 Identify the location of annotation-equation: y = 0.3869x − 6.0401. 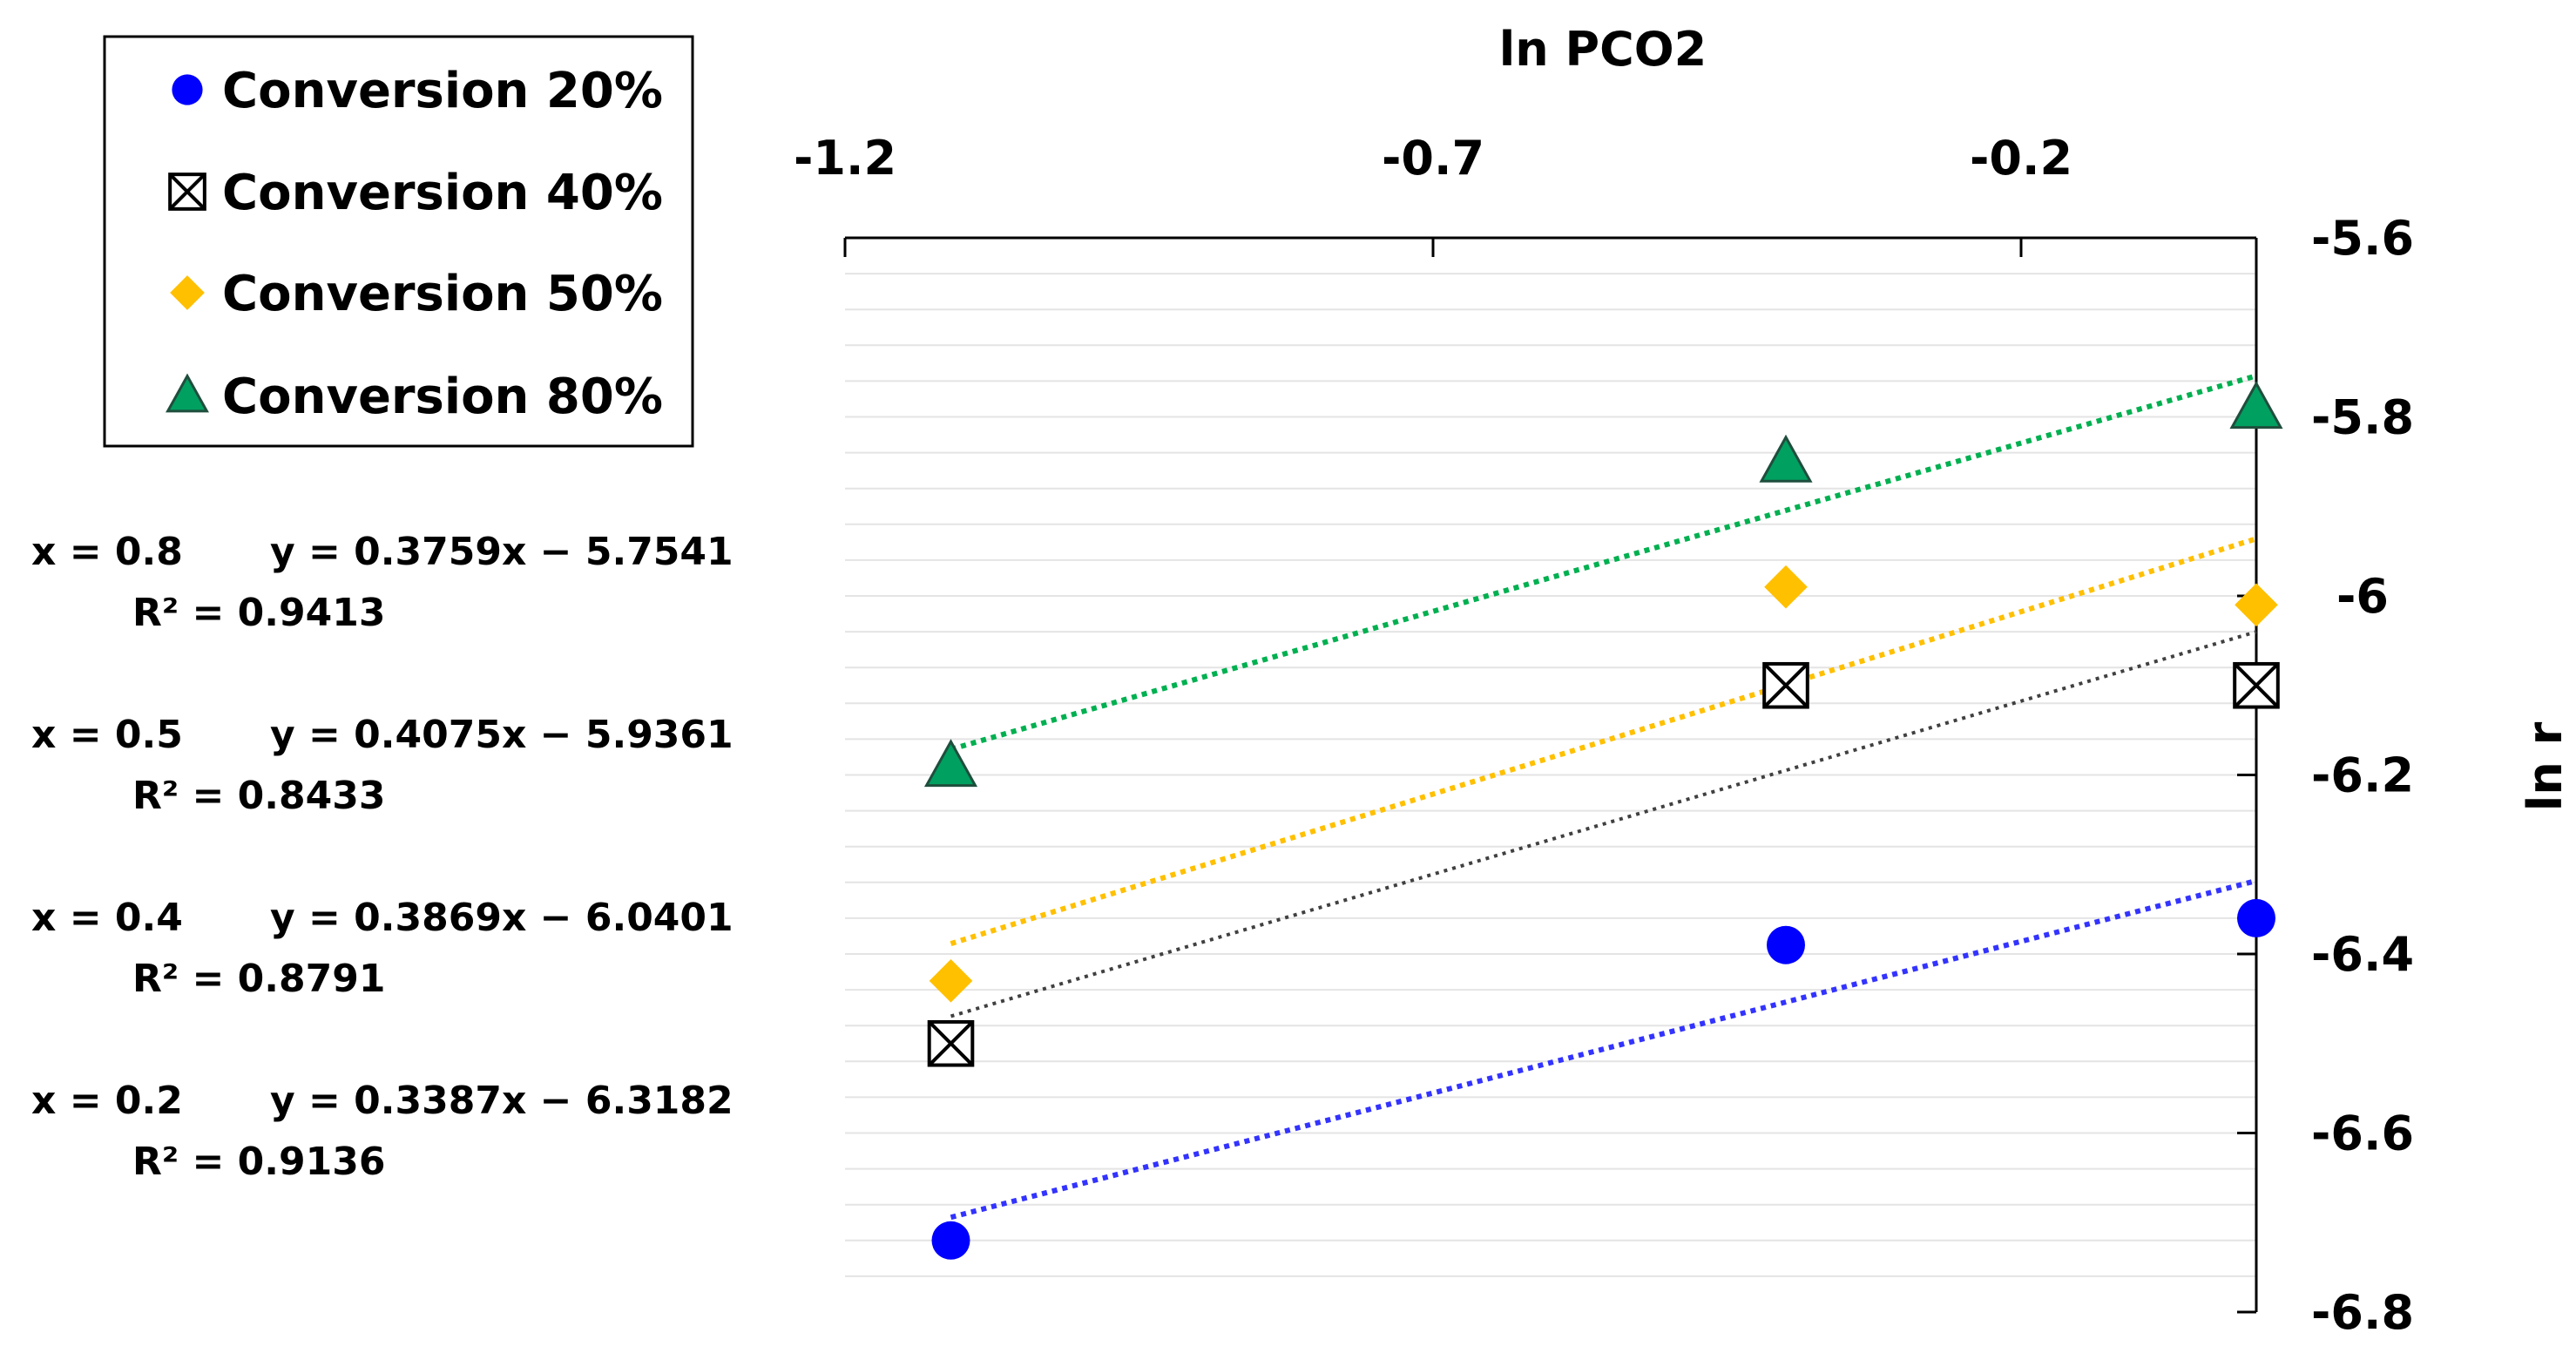
(502, 918).